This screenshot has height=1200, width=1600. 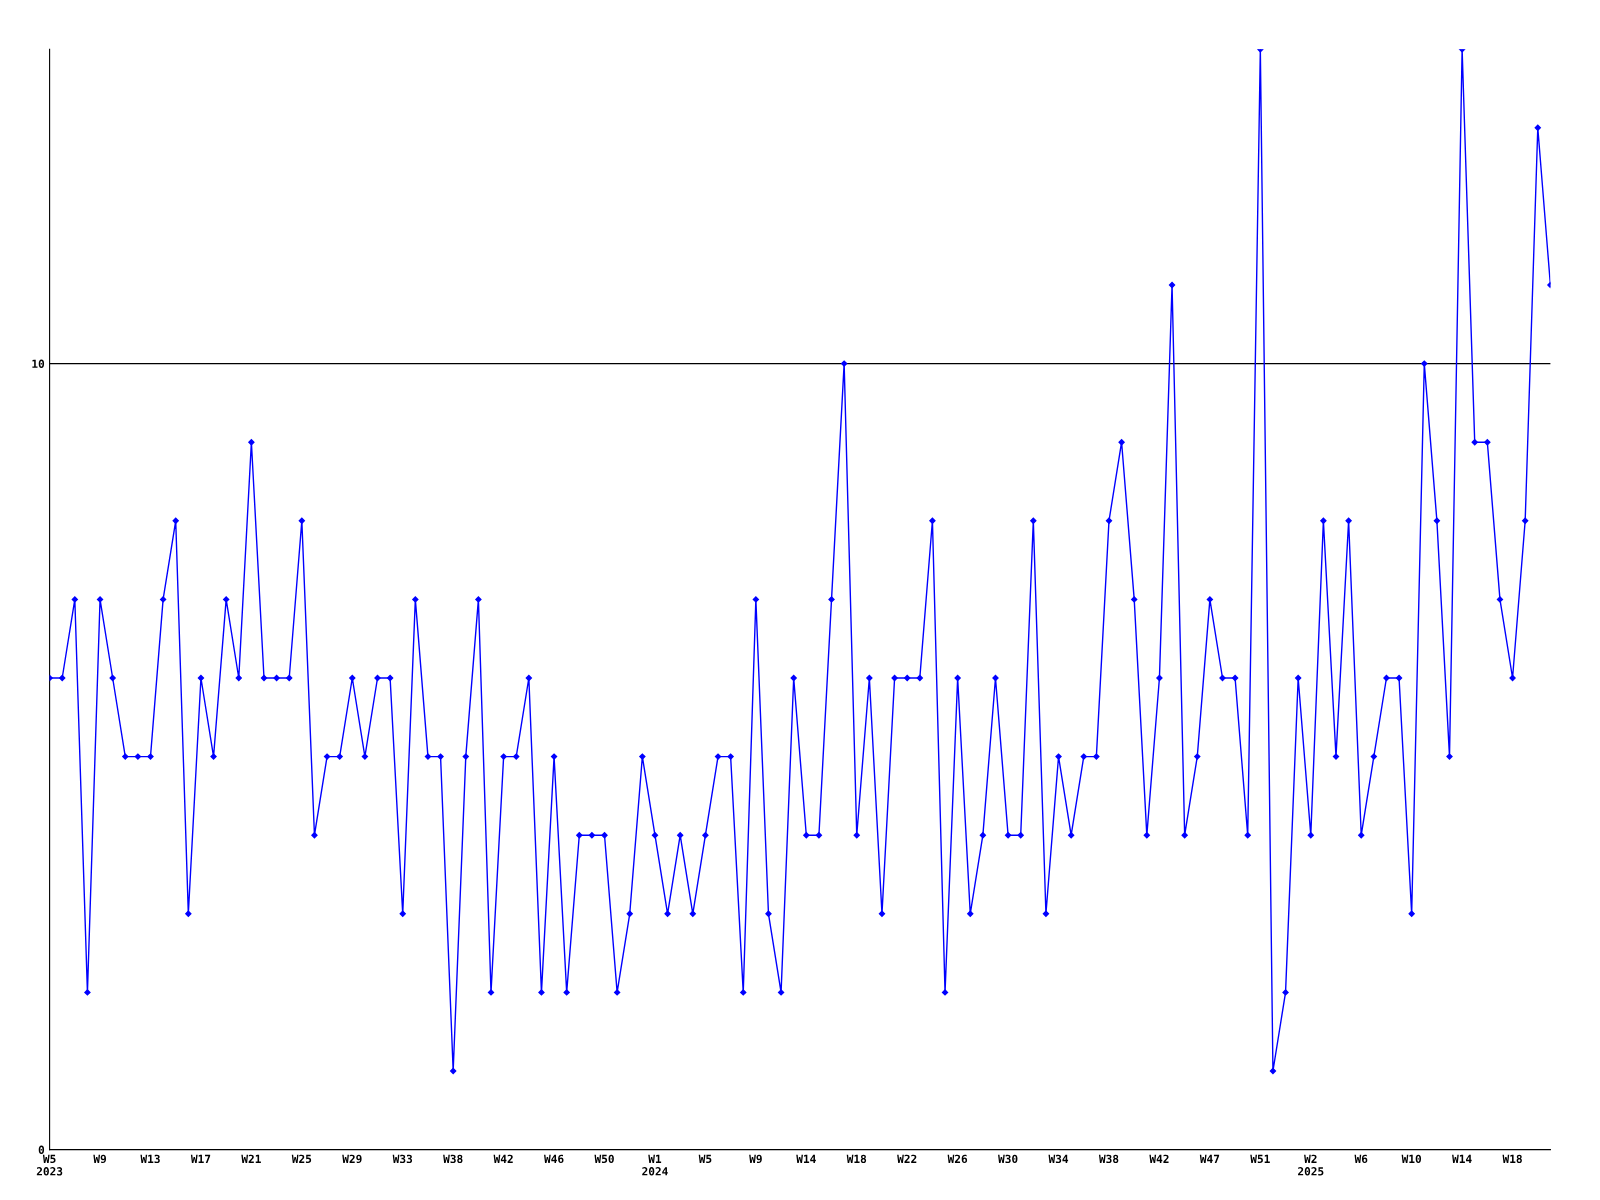 I want to click on x-tick-label: W1 2024, so click(x=655, y=1165).